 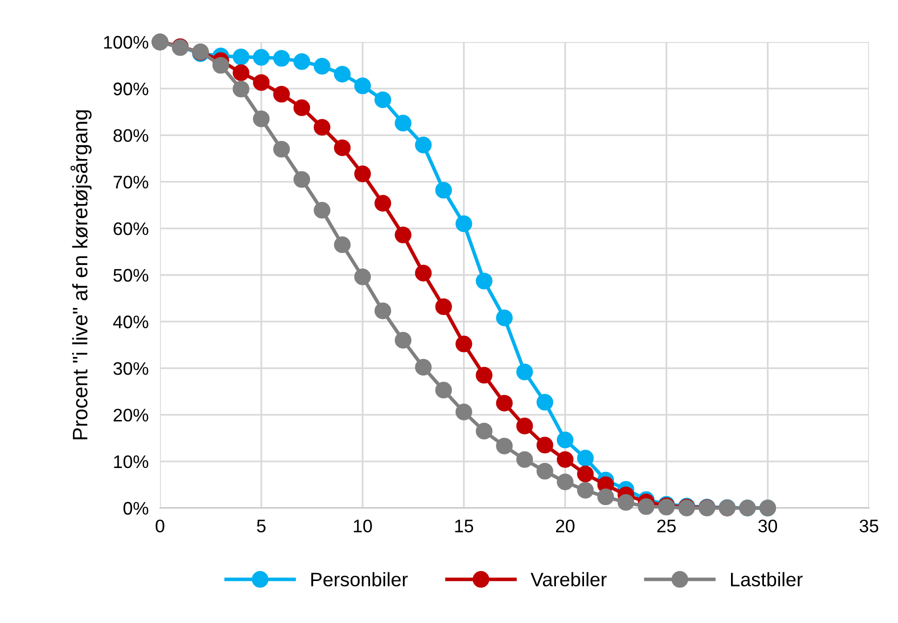 I want to click on x-tick-label: 10, so click(x=363, y=526).